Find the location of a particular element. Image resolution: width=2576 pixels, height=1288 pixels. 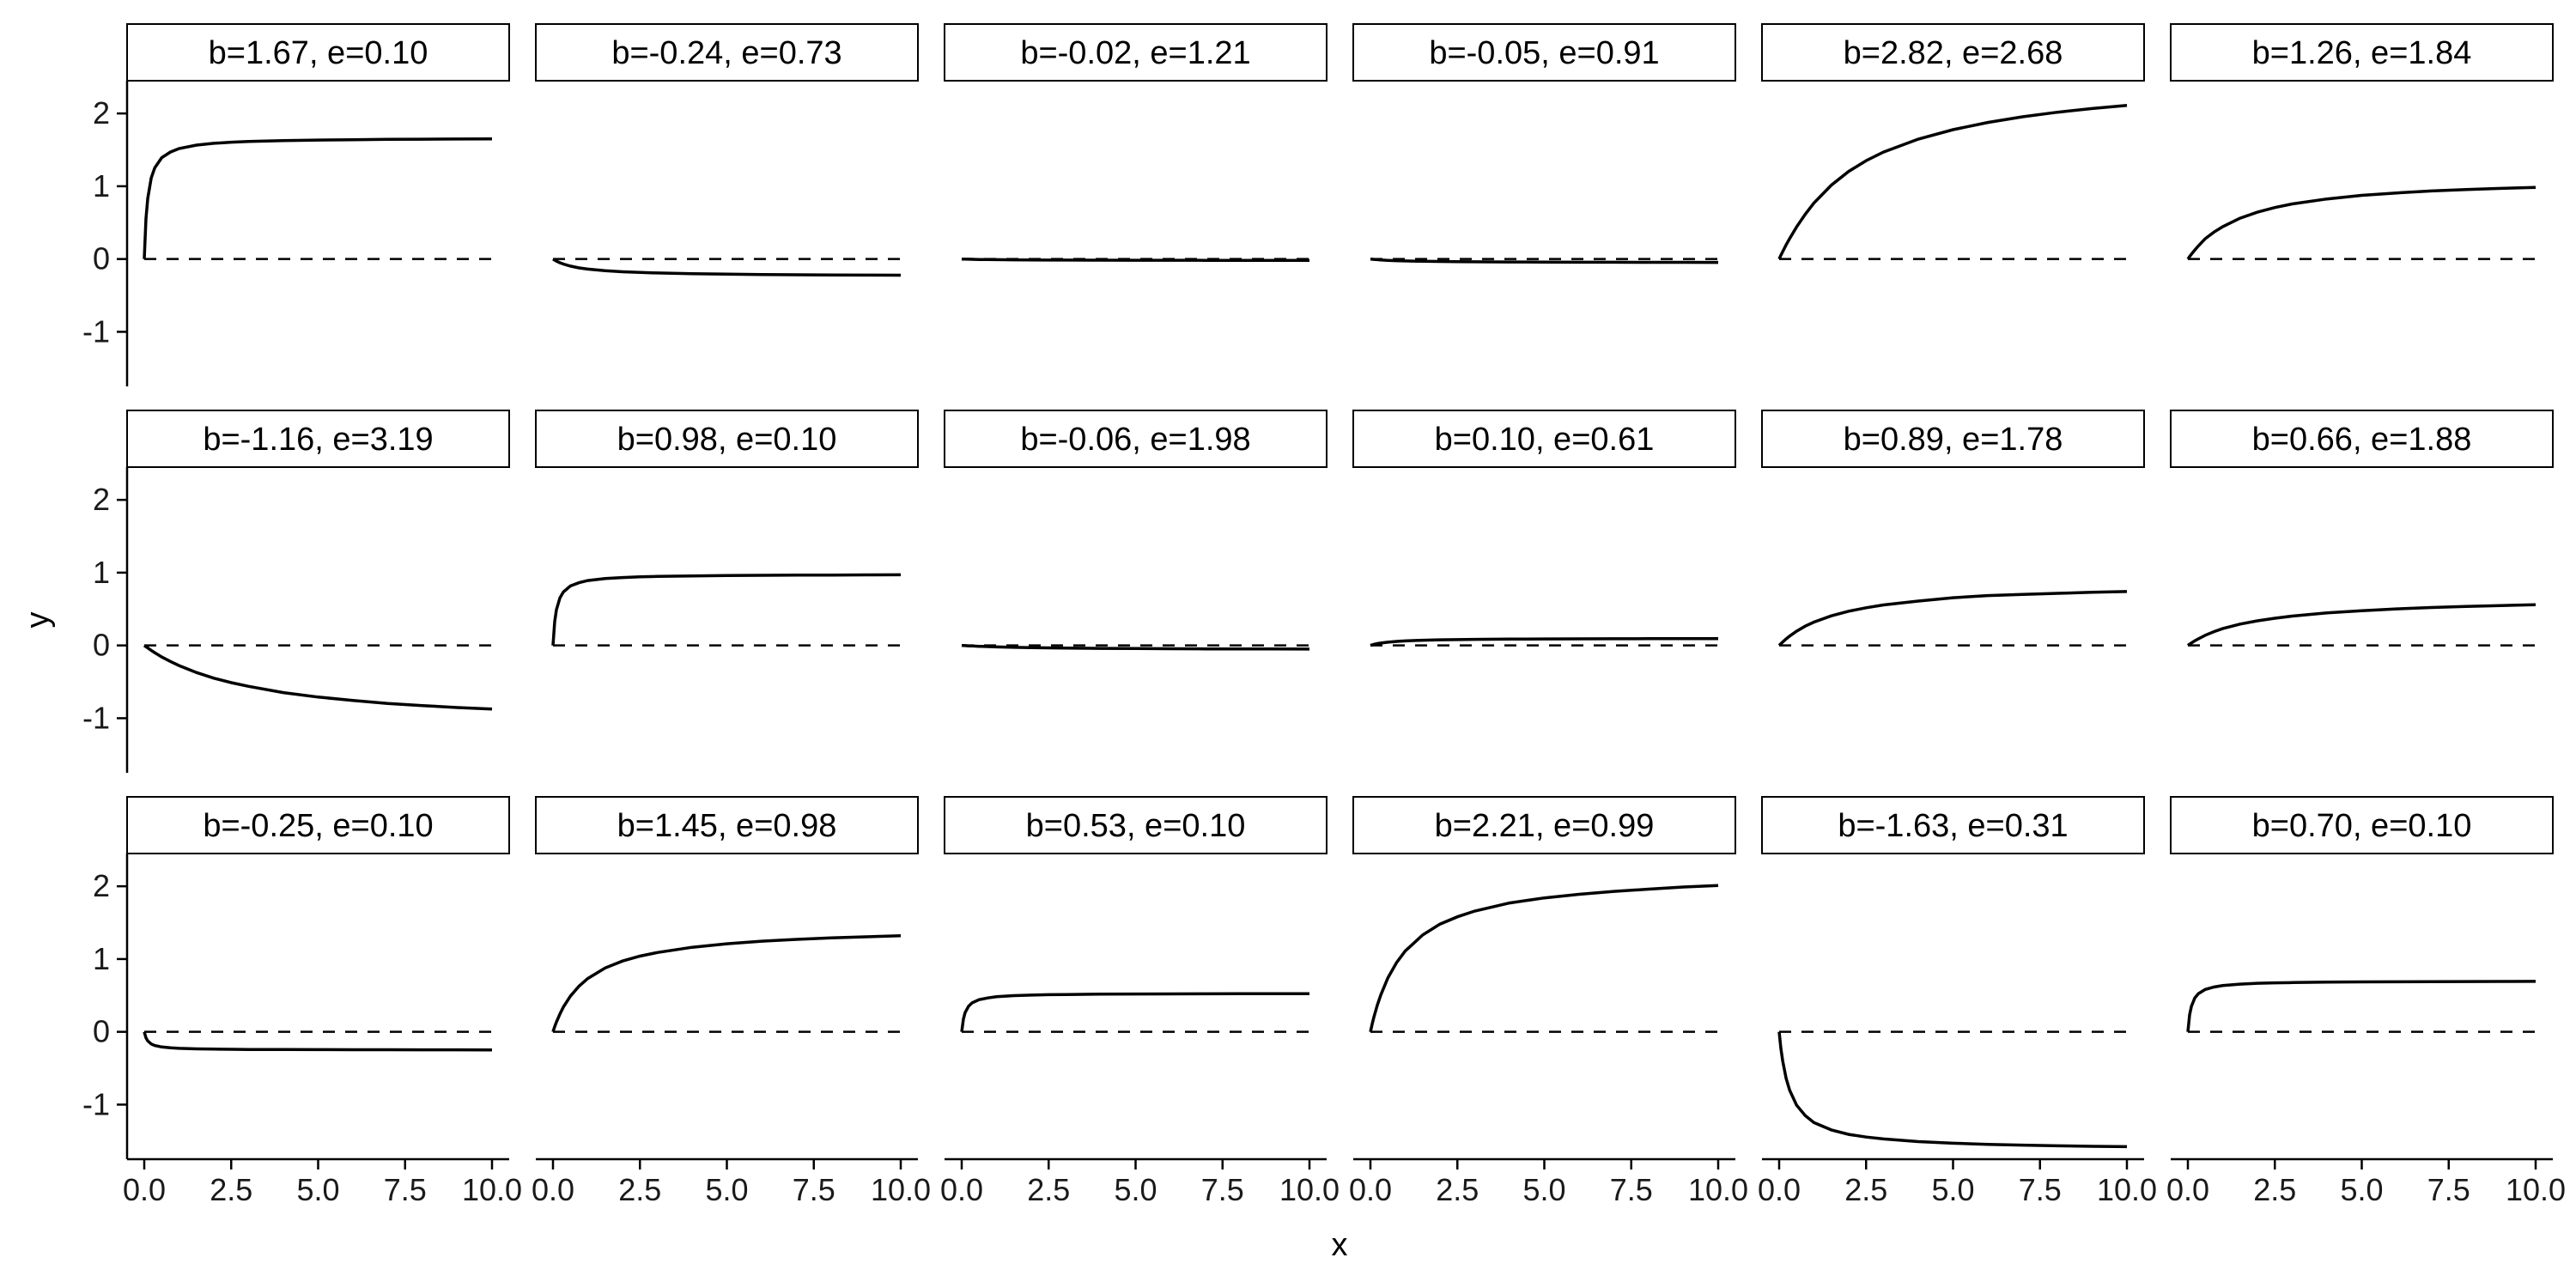

facet-strip-label: b=0.89, e=1.78 is located at coordinates (1953, 440).